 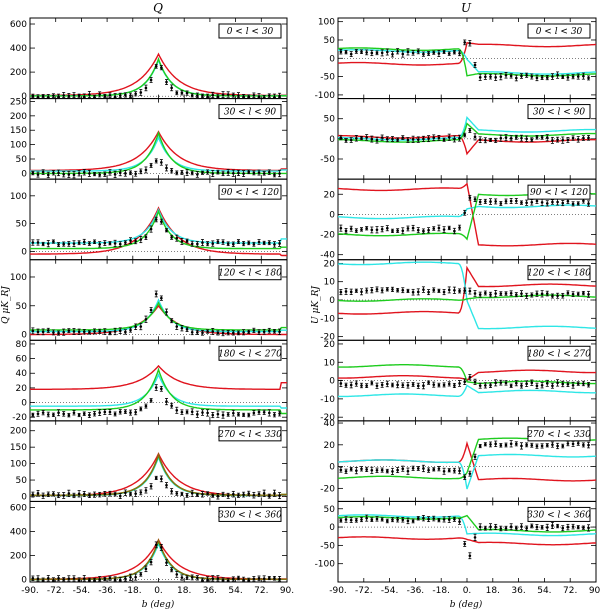 What do you see at coordinates (544, 591) in the screenshot?
I see `x-tick-label: 54.` at bounding box center [544, 591].